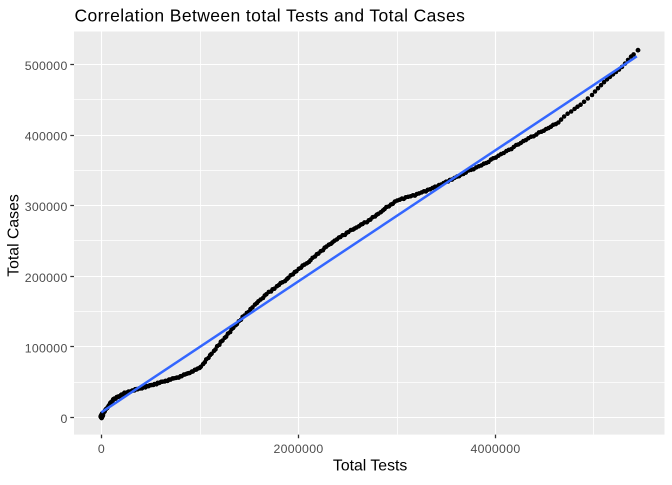 The width and height of the screenshot is (672, 485). Describe the element at coordinates (46, 348) in the screenshot. I see `svg-text: 100000` at that location.